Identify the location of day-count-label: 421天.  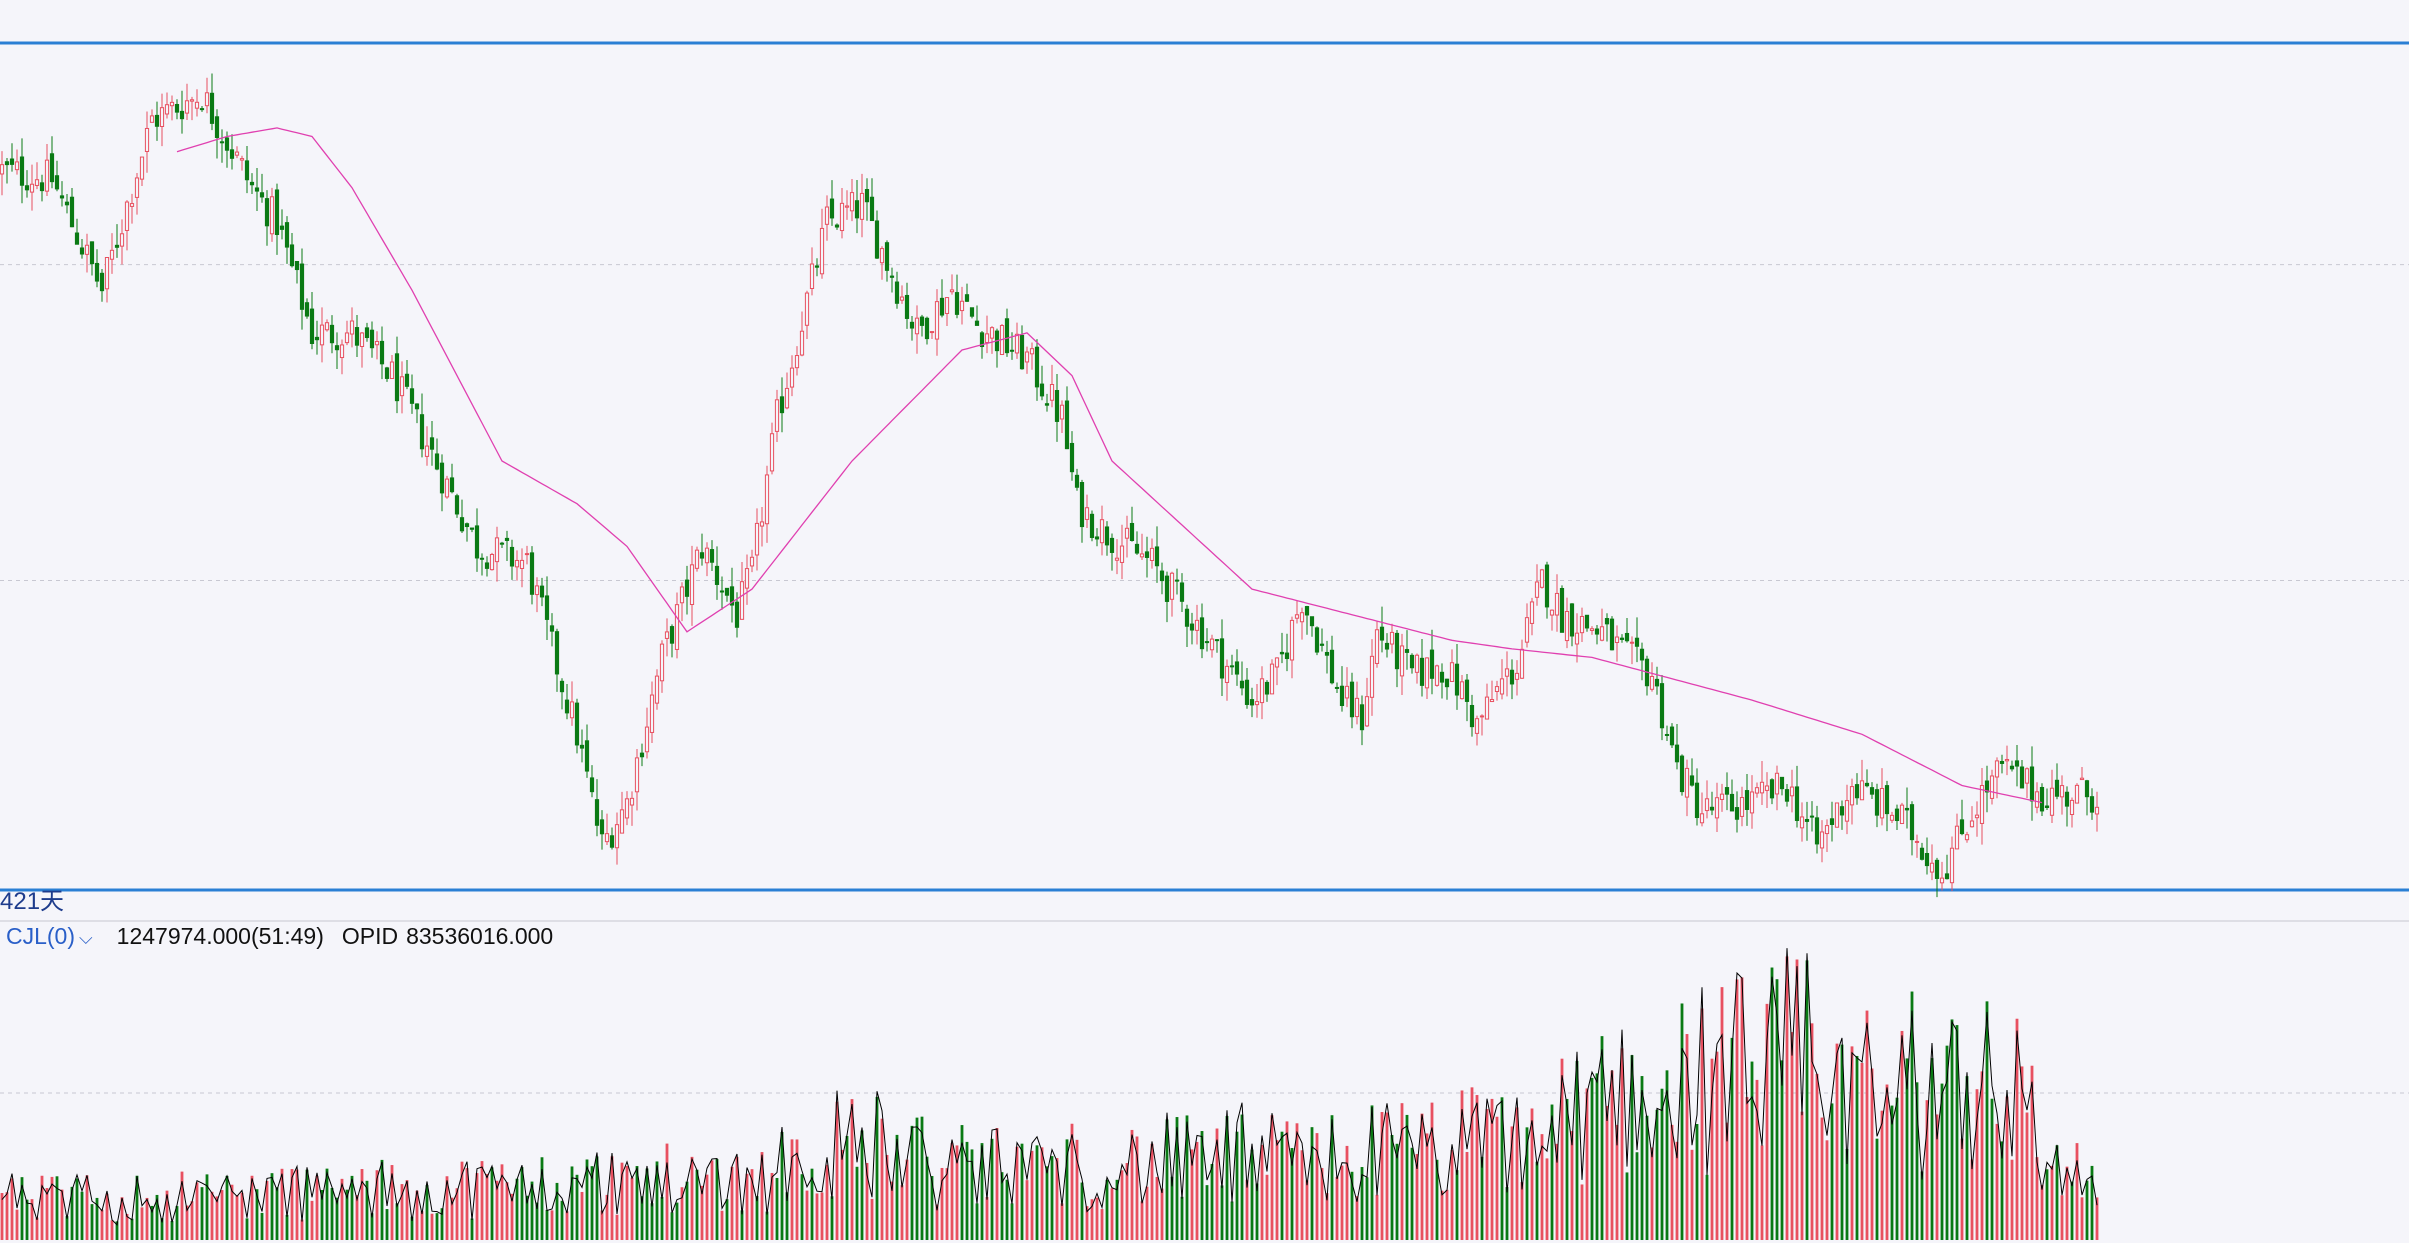
(32, 901).